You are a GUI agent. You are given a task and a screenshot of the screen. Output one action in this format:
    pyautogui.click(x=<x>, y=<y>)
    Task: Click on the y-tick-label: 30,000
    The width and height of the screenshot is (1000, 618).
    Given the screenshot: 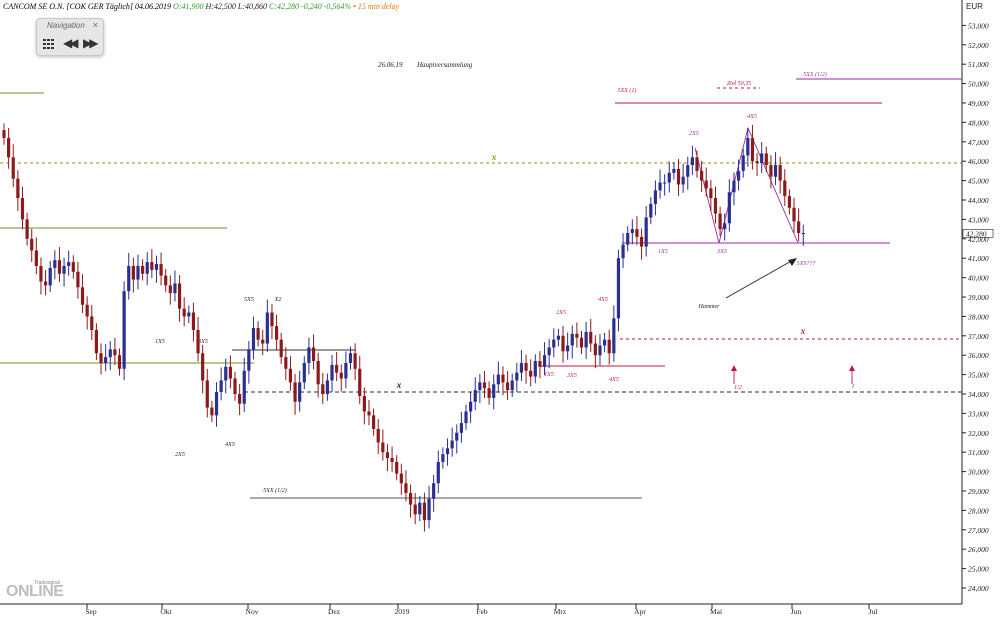 What is the action you would take?
    pyautogui.click(x=978, y=472)
    